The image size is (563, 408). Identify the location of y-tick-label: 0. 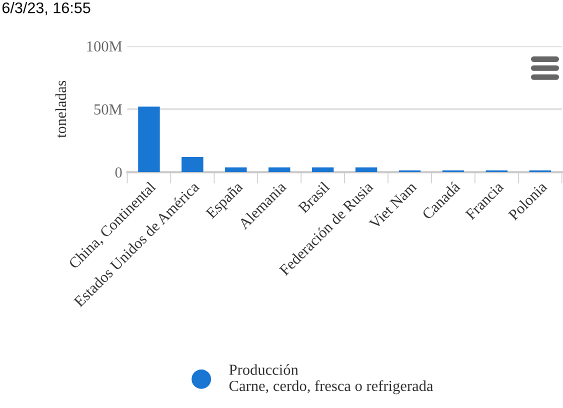
(118, 172).